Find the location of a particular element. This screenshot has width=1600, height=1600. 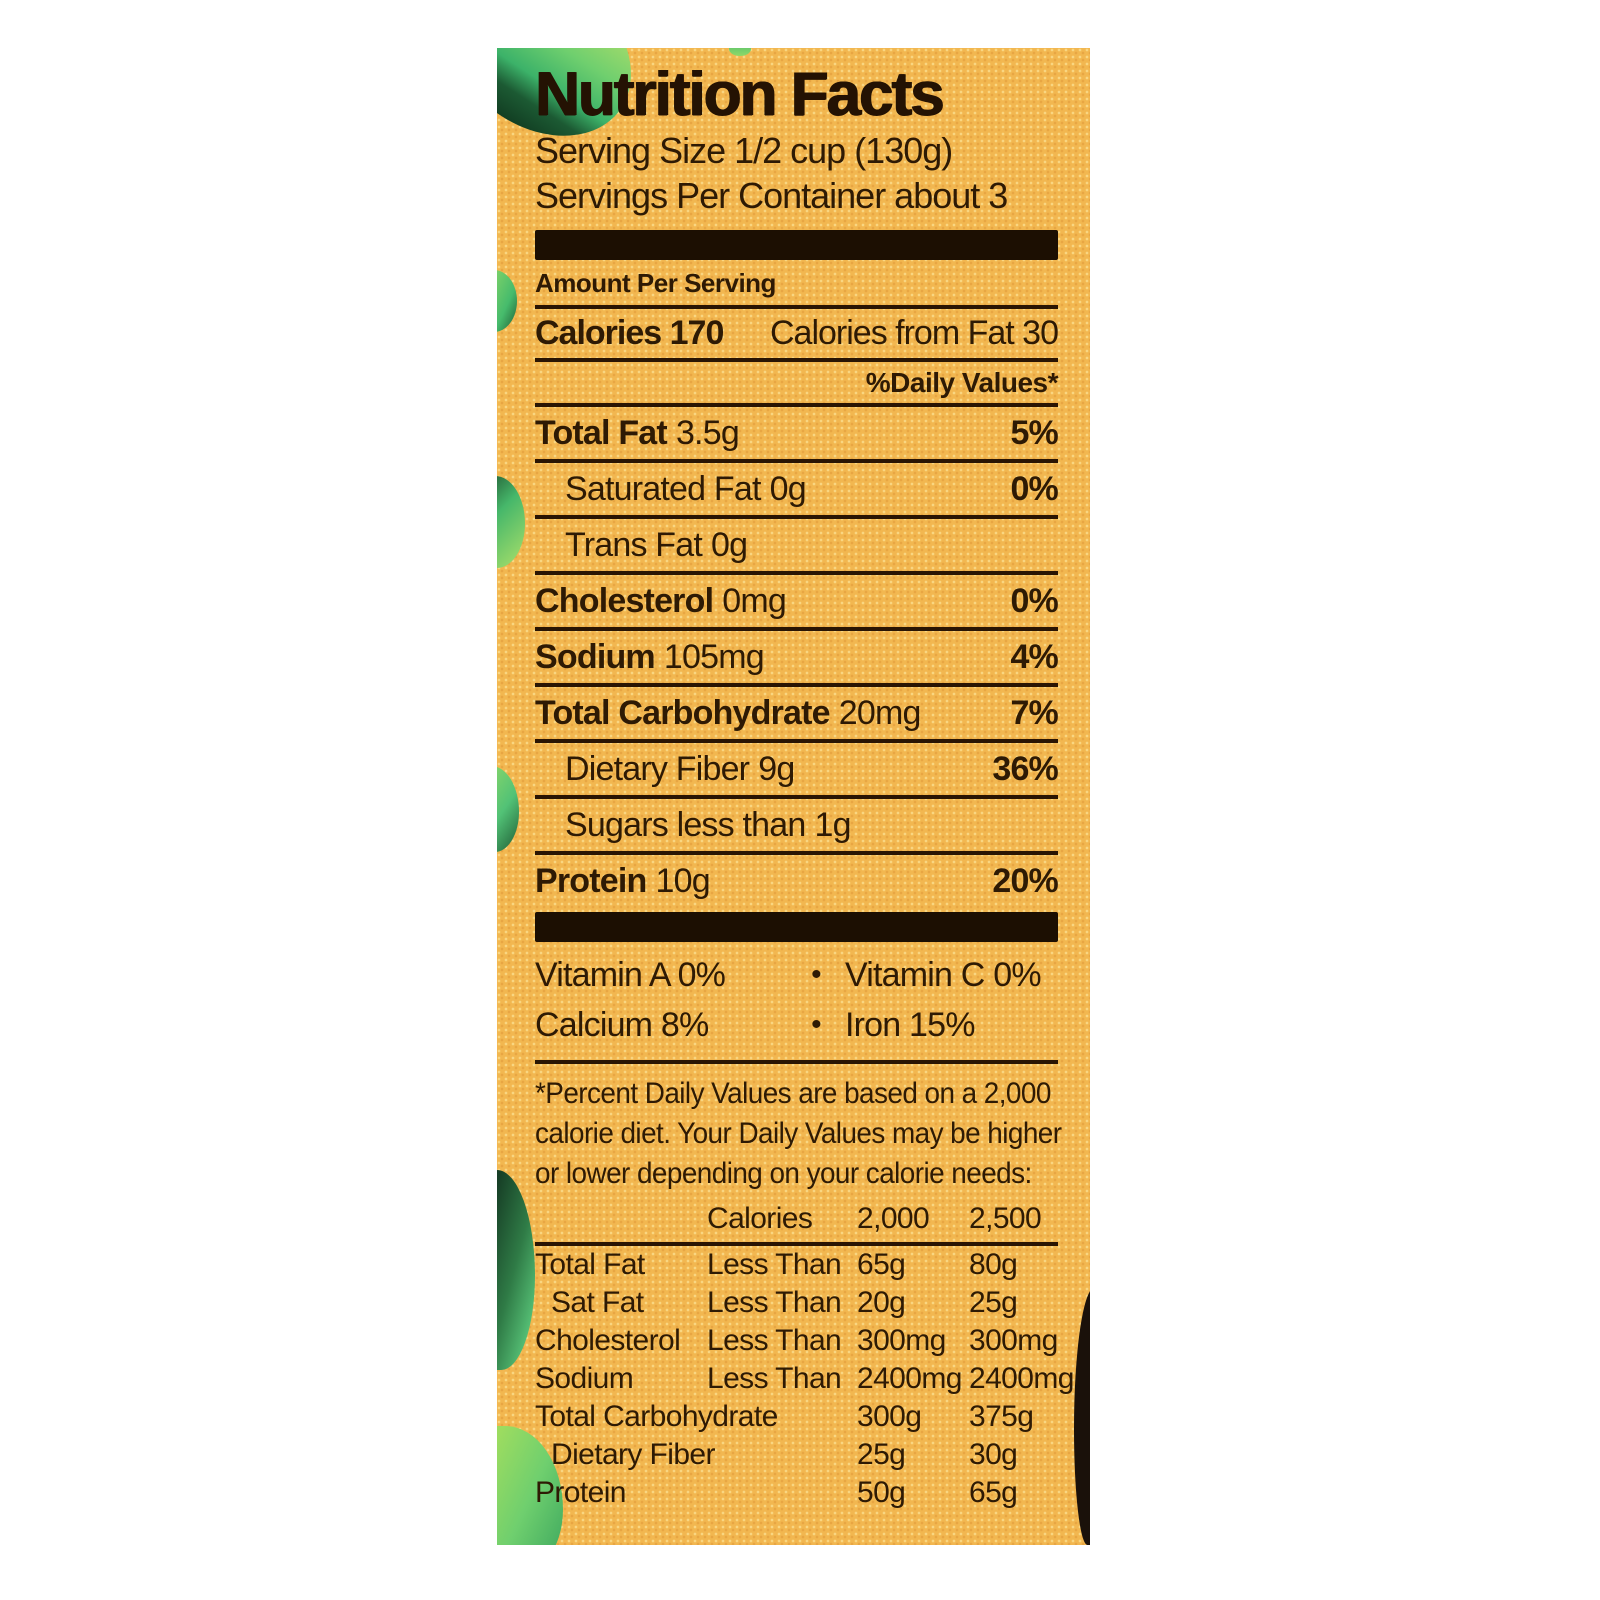

nutrient-row-saturated-fat: Saturated Fat 0g 0% is located at coordinates (797, 491).